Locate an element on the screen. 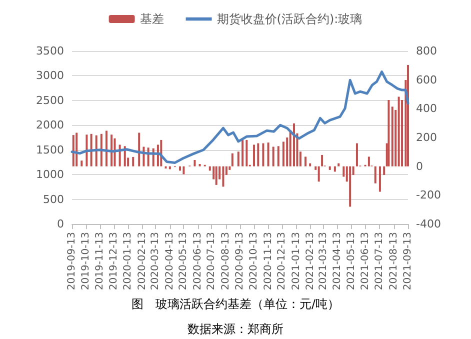 This screenshot has height=339, width=471. x-tick-label: 2020-09-13 is located at coordinates (240, 261).